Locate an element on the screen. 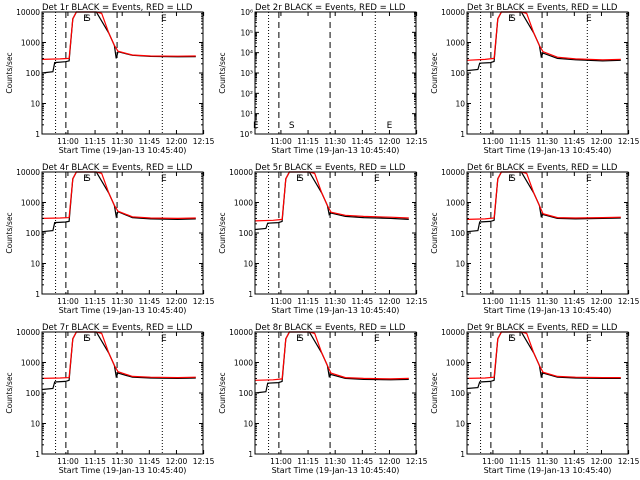 The width and height of the screenshot is (640, 480). y-tick-label: 10⁶ is located at coordinates (246, 12).